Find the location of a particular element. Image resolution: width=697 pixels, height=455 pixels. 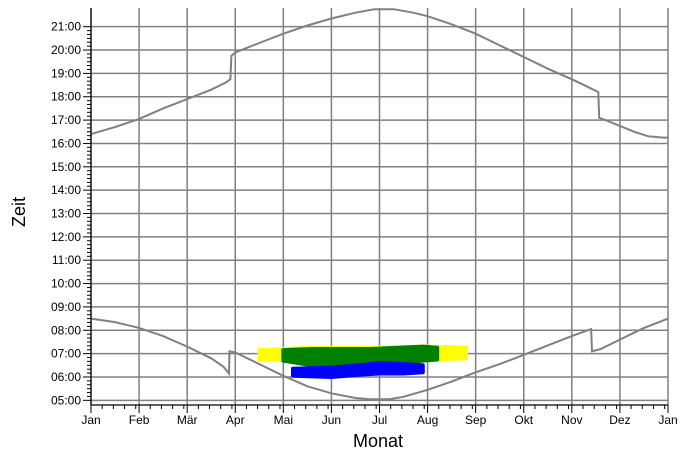

y-tick-label: 07:00 is located at coordinates (66, 354).